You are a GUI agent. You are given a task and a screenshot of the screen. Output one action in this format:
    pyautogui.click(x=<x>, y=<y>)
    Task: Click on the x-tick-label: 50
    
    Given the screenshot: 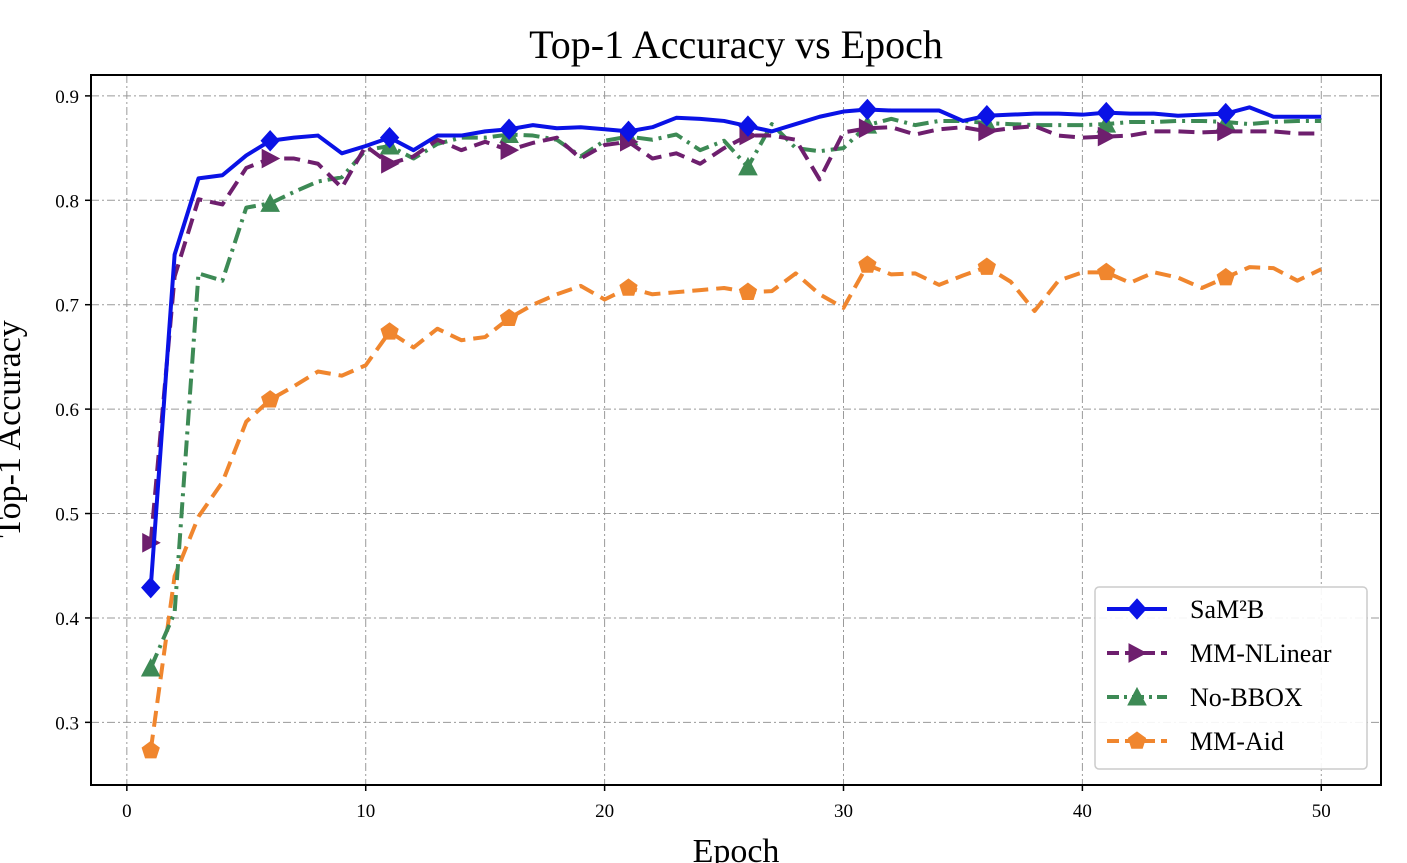 What is the action you would take?
    pyautogui.click(x=1321, y=811)
    